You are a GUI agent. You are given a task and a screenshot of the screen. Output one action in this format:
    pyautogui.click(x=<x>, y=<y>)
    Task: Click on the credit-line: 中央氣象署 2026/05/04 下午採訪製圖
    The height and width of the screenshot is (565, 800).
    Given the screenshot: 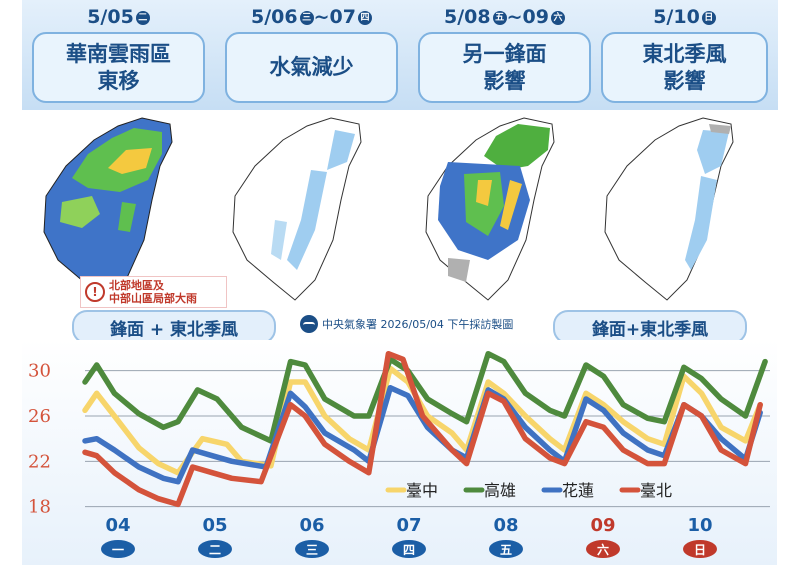 What is the action you would take?
    pyautogui.click(x=425, y=324)
    